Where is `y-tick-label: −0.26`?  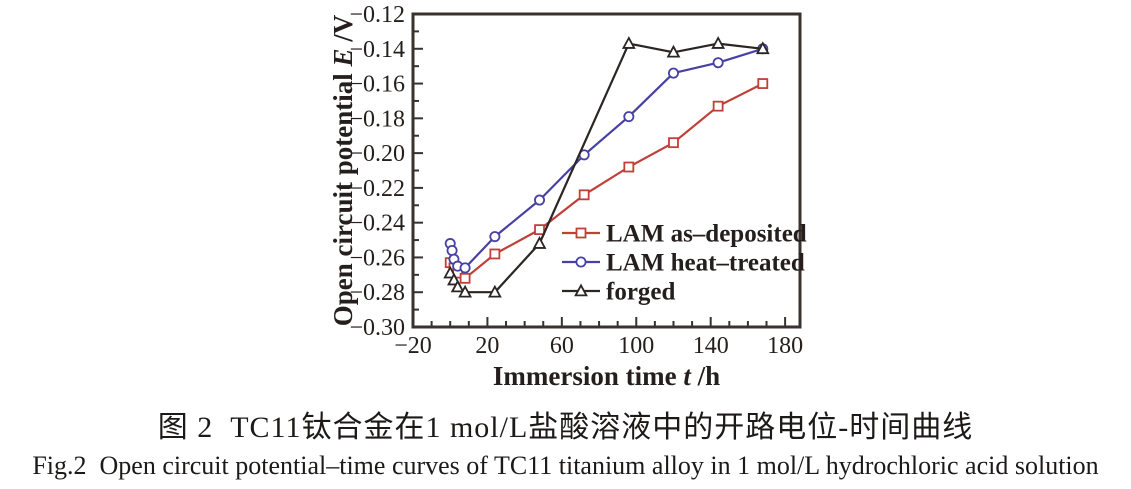 y-tick-label: −0.26 is located at coordinates (377, 258).